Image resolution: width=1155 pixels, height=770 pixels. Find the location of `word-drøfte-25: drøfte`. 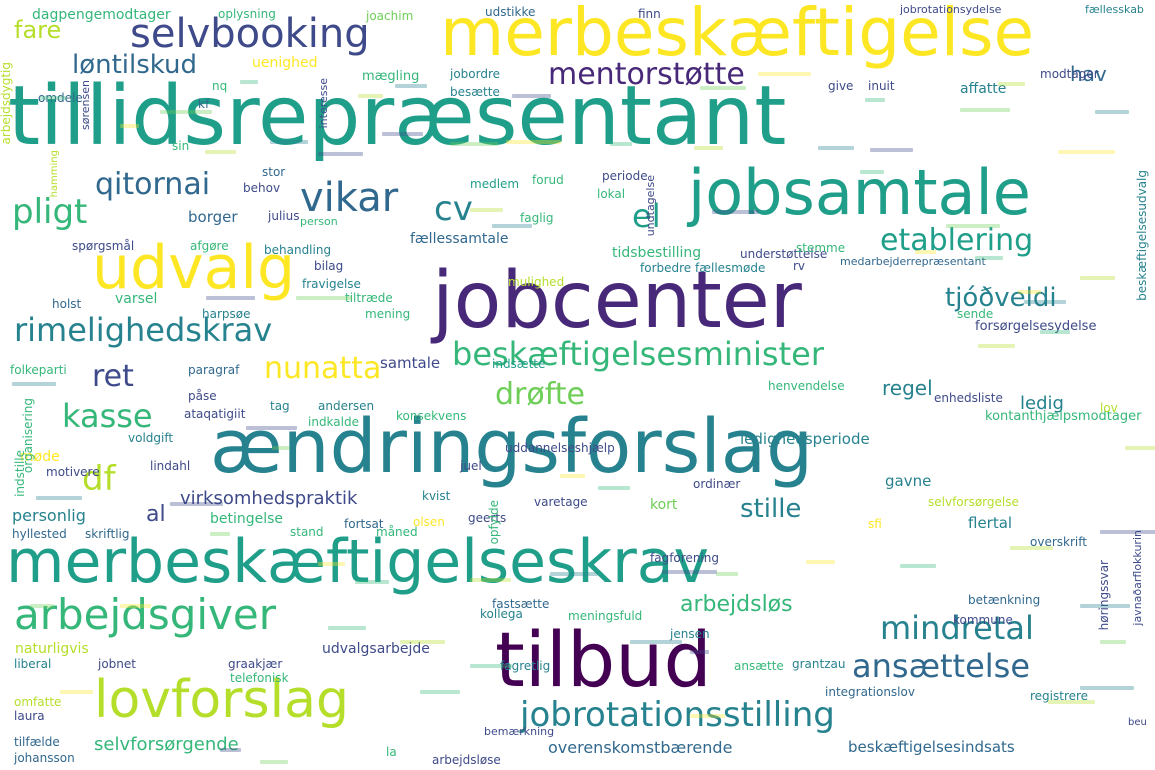

word-drøfte-25: drøfte is located at coordinates (540, 394).